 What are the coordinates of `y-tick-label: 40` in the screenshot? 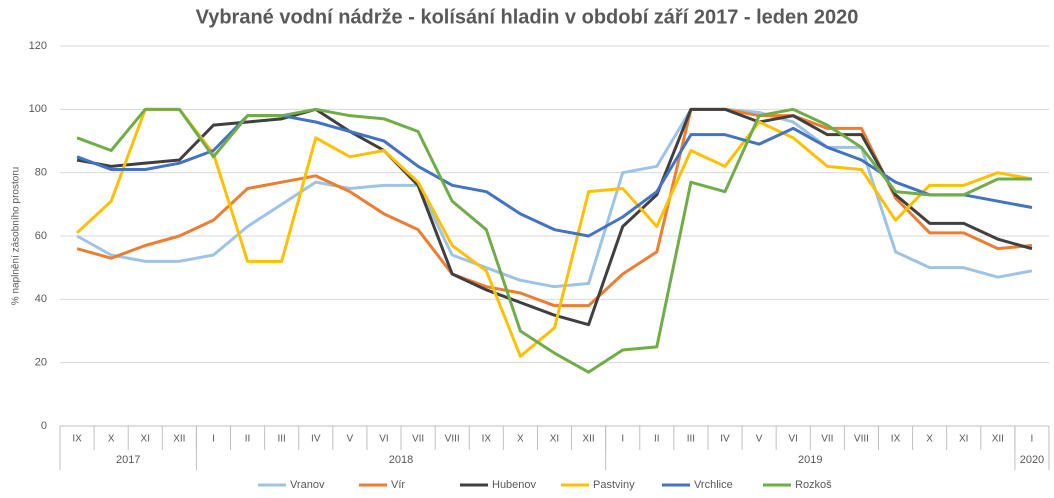 It's located at (41, 299).